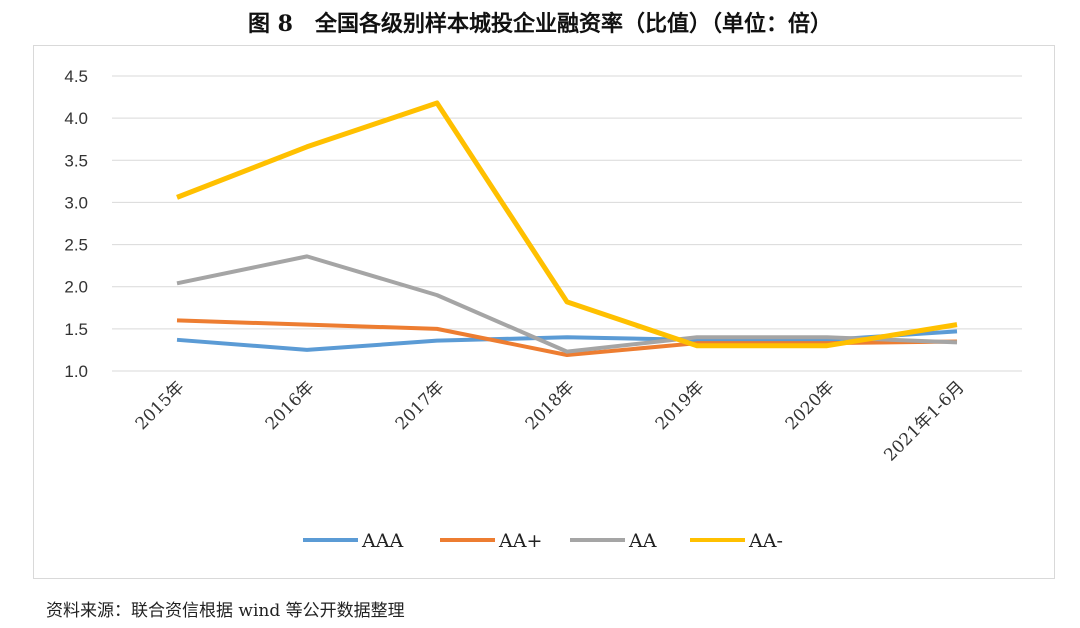  Describe the element at coordinates (76, 76) in the screenshot. I see `y-tick-label: 4.5` at that location.